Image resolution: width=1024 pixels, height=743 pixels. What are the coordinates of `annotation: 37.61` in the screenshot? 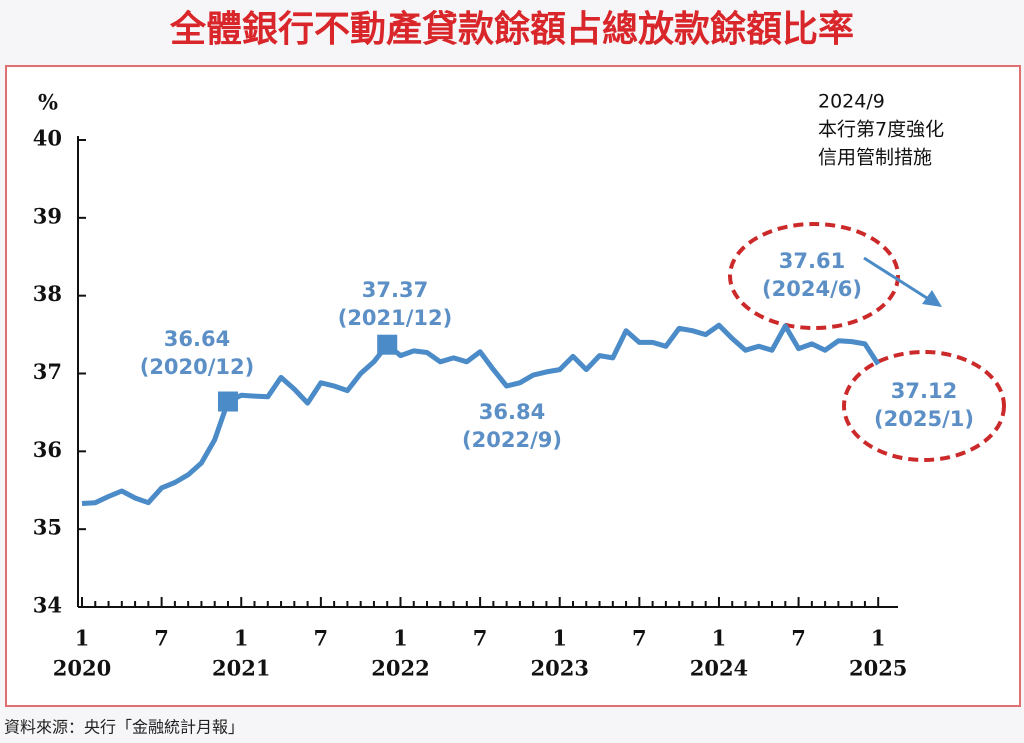 It's located at (812, 261).